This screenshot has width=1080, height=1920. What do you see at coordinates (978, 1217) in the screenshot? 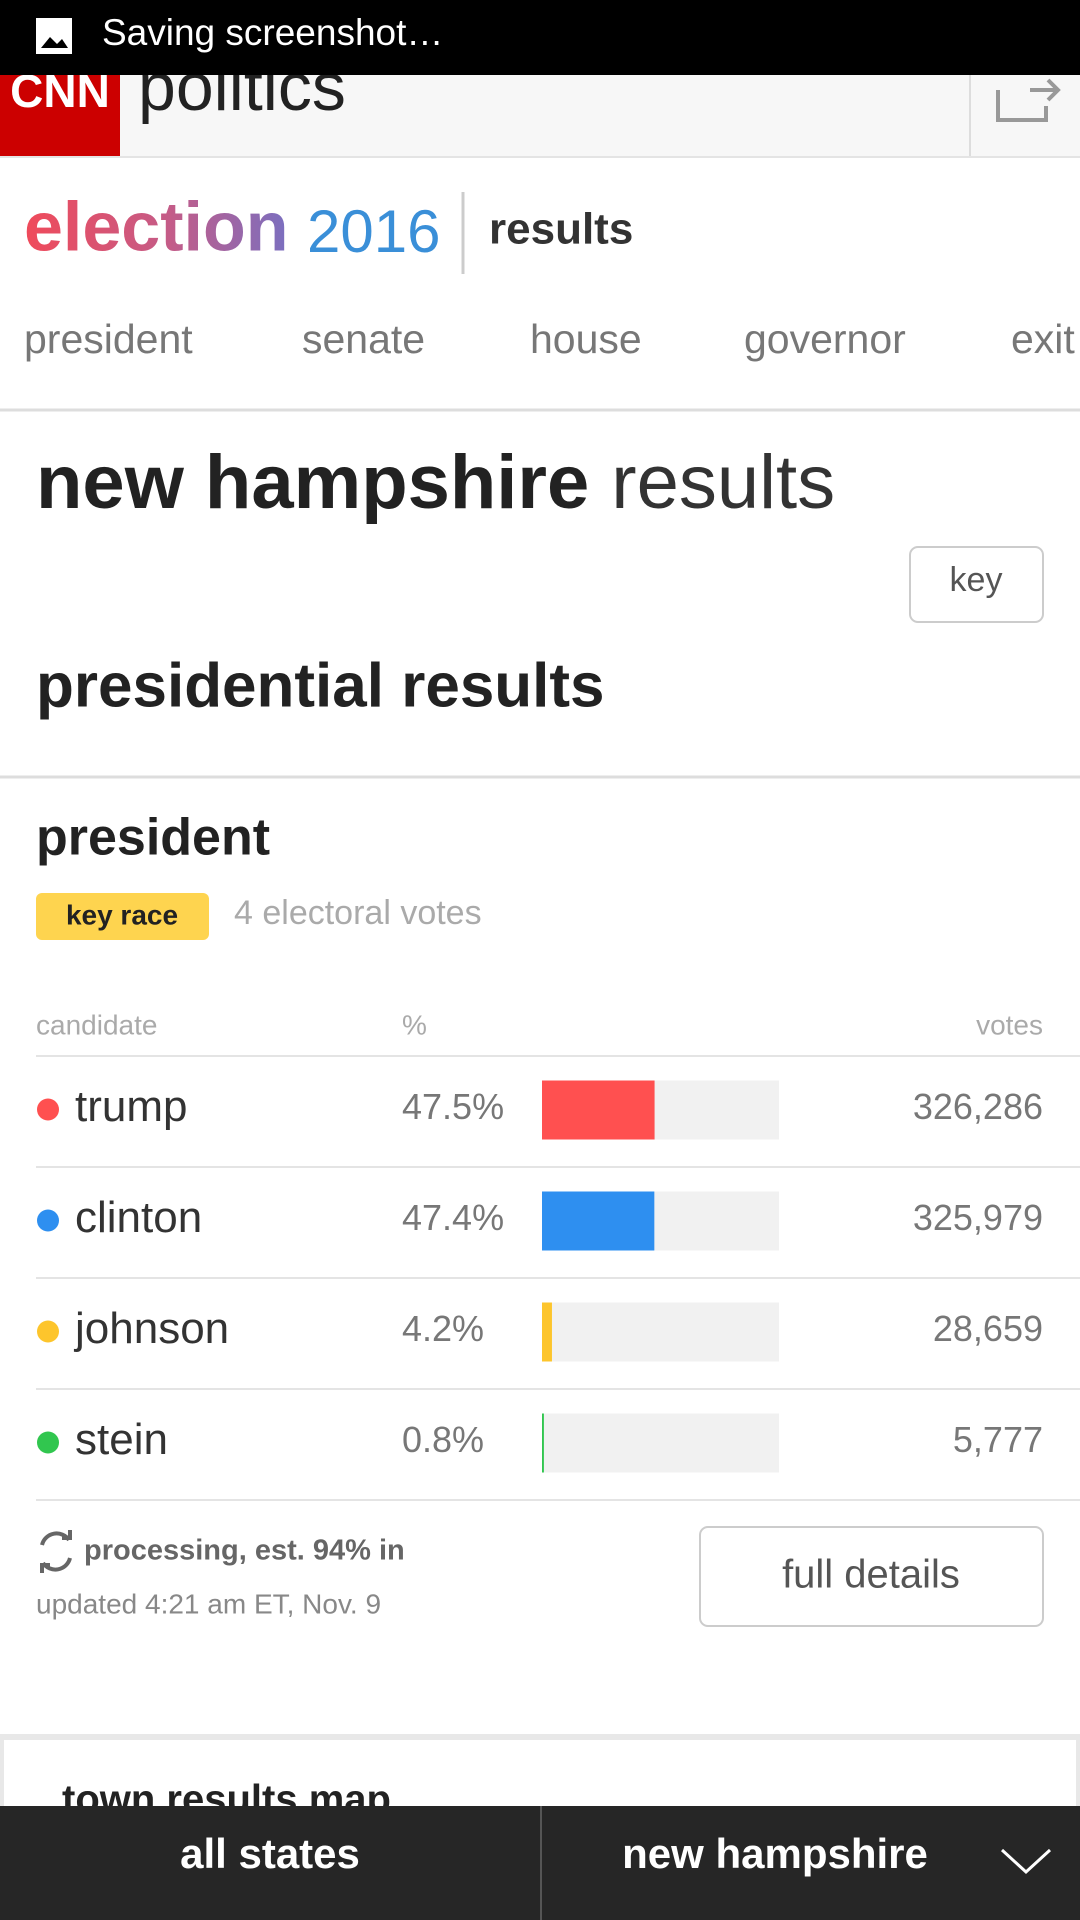
I see `candidate-votes: 325,979` at bounding box center [978, 1217].